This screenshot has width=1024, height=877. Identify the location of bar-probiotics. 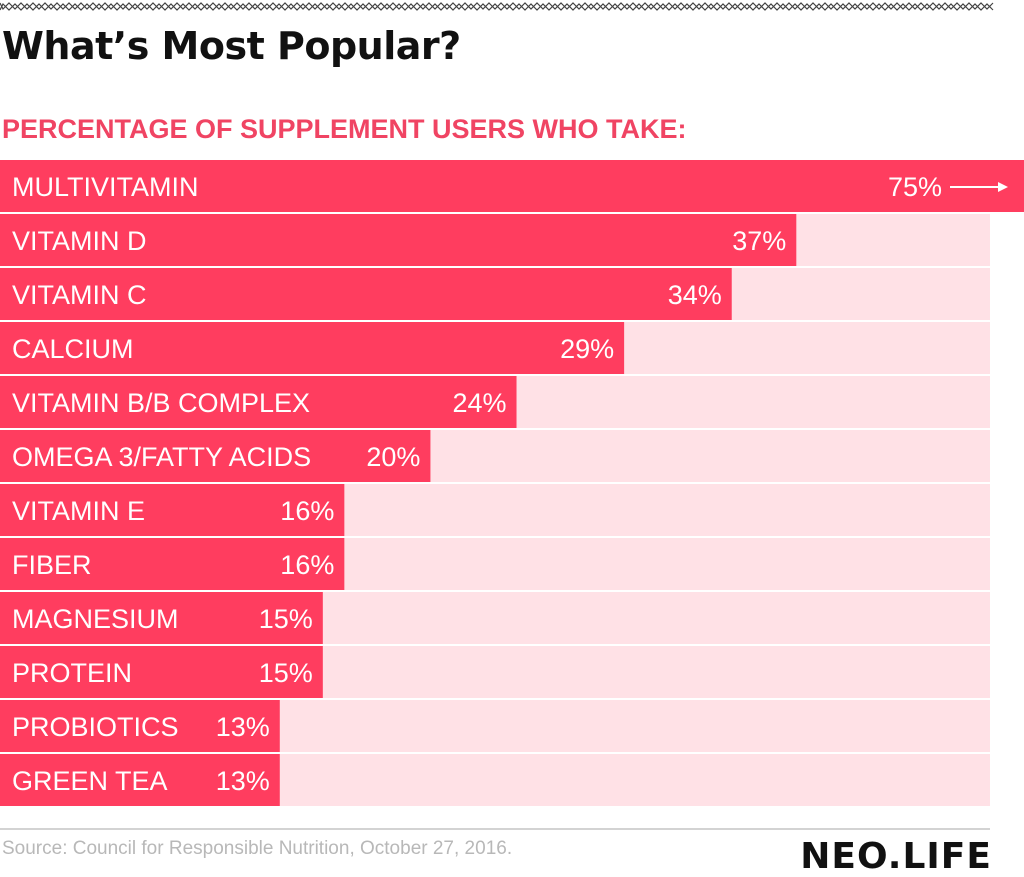
(140, 726).